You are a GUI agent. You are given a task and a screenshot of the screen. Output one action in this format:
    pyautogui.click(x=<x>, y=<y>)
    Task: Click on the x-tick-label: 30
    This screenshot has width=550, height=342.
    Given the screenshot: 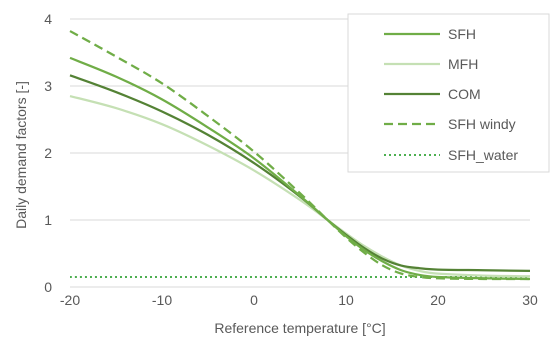 What is the action you would take?
    pyautogui.click(x=530, y=300)
    